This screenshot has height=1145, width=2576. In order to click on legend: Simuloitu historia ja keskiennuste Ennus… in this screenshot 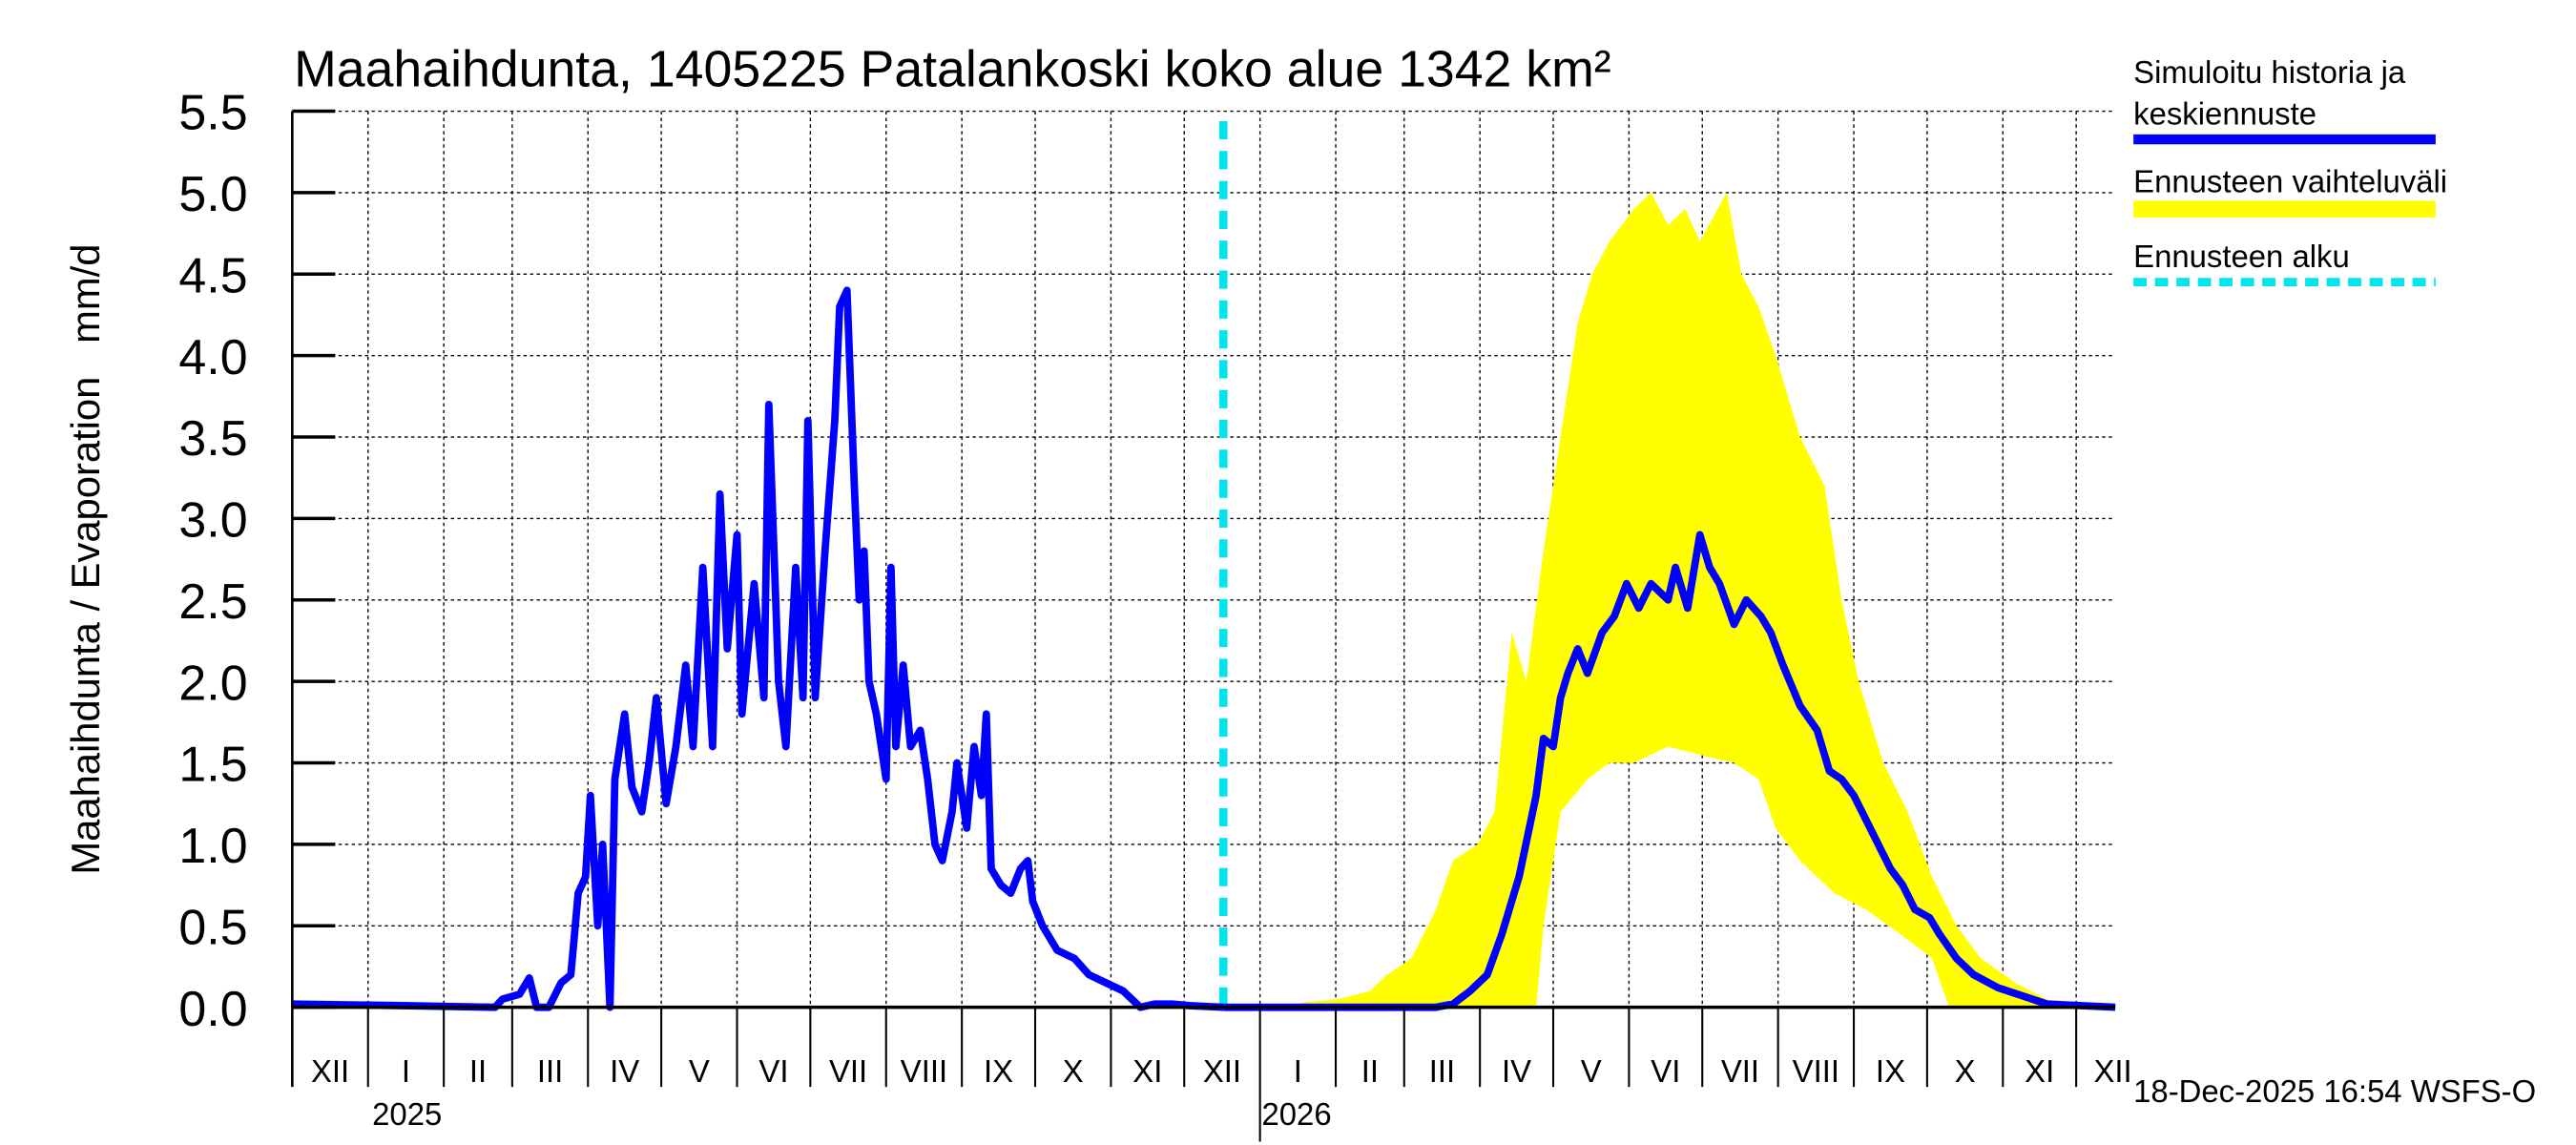, I will do `click(2290, 170)`.